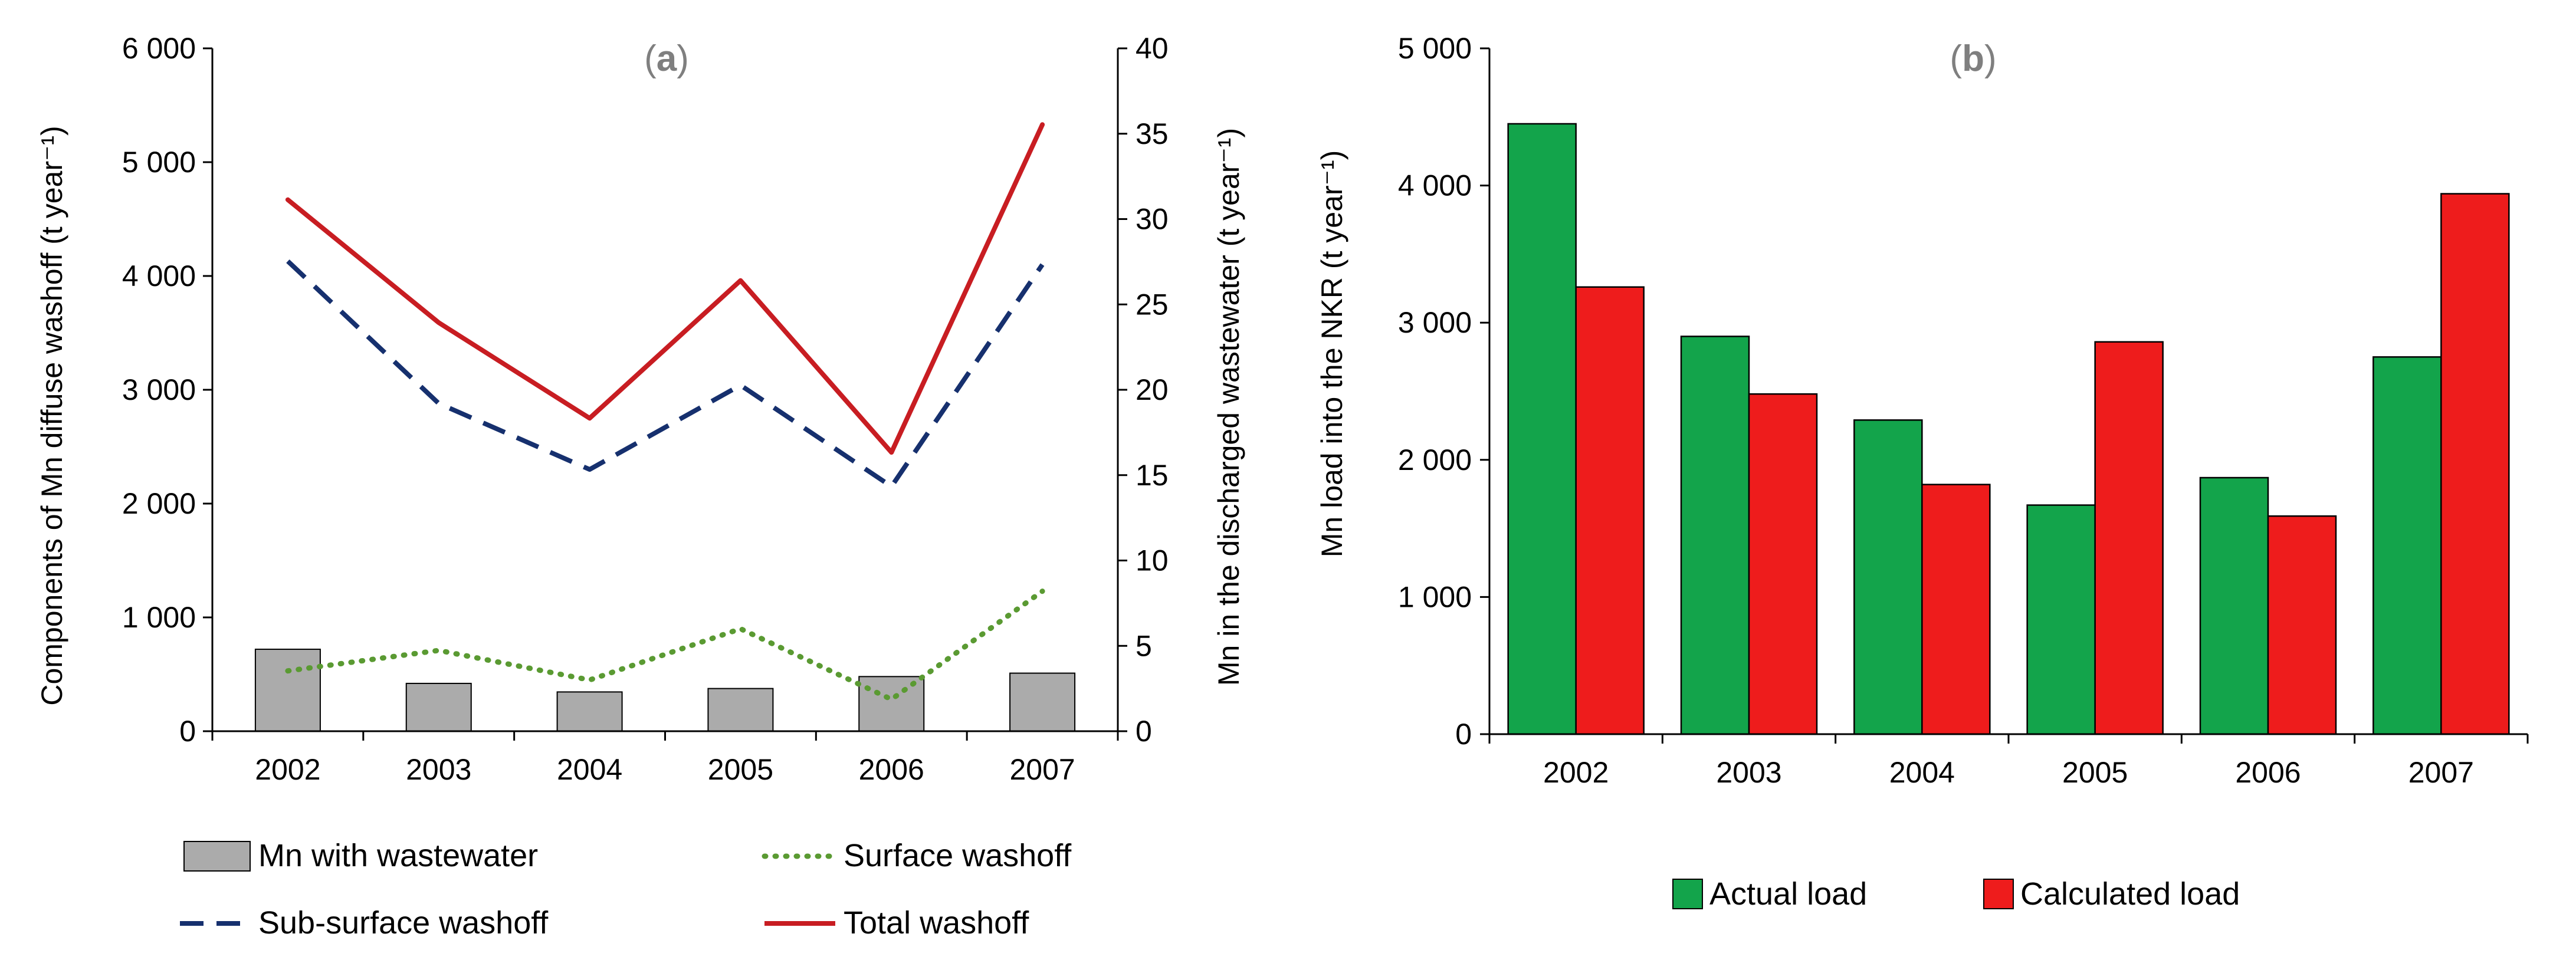 The height and width of the screenshot is (960, 2576). I want to click on chart-b-x-tick-label: 2003, so click(1748, 772).